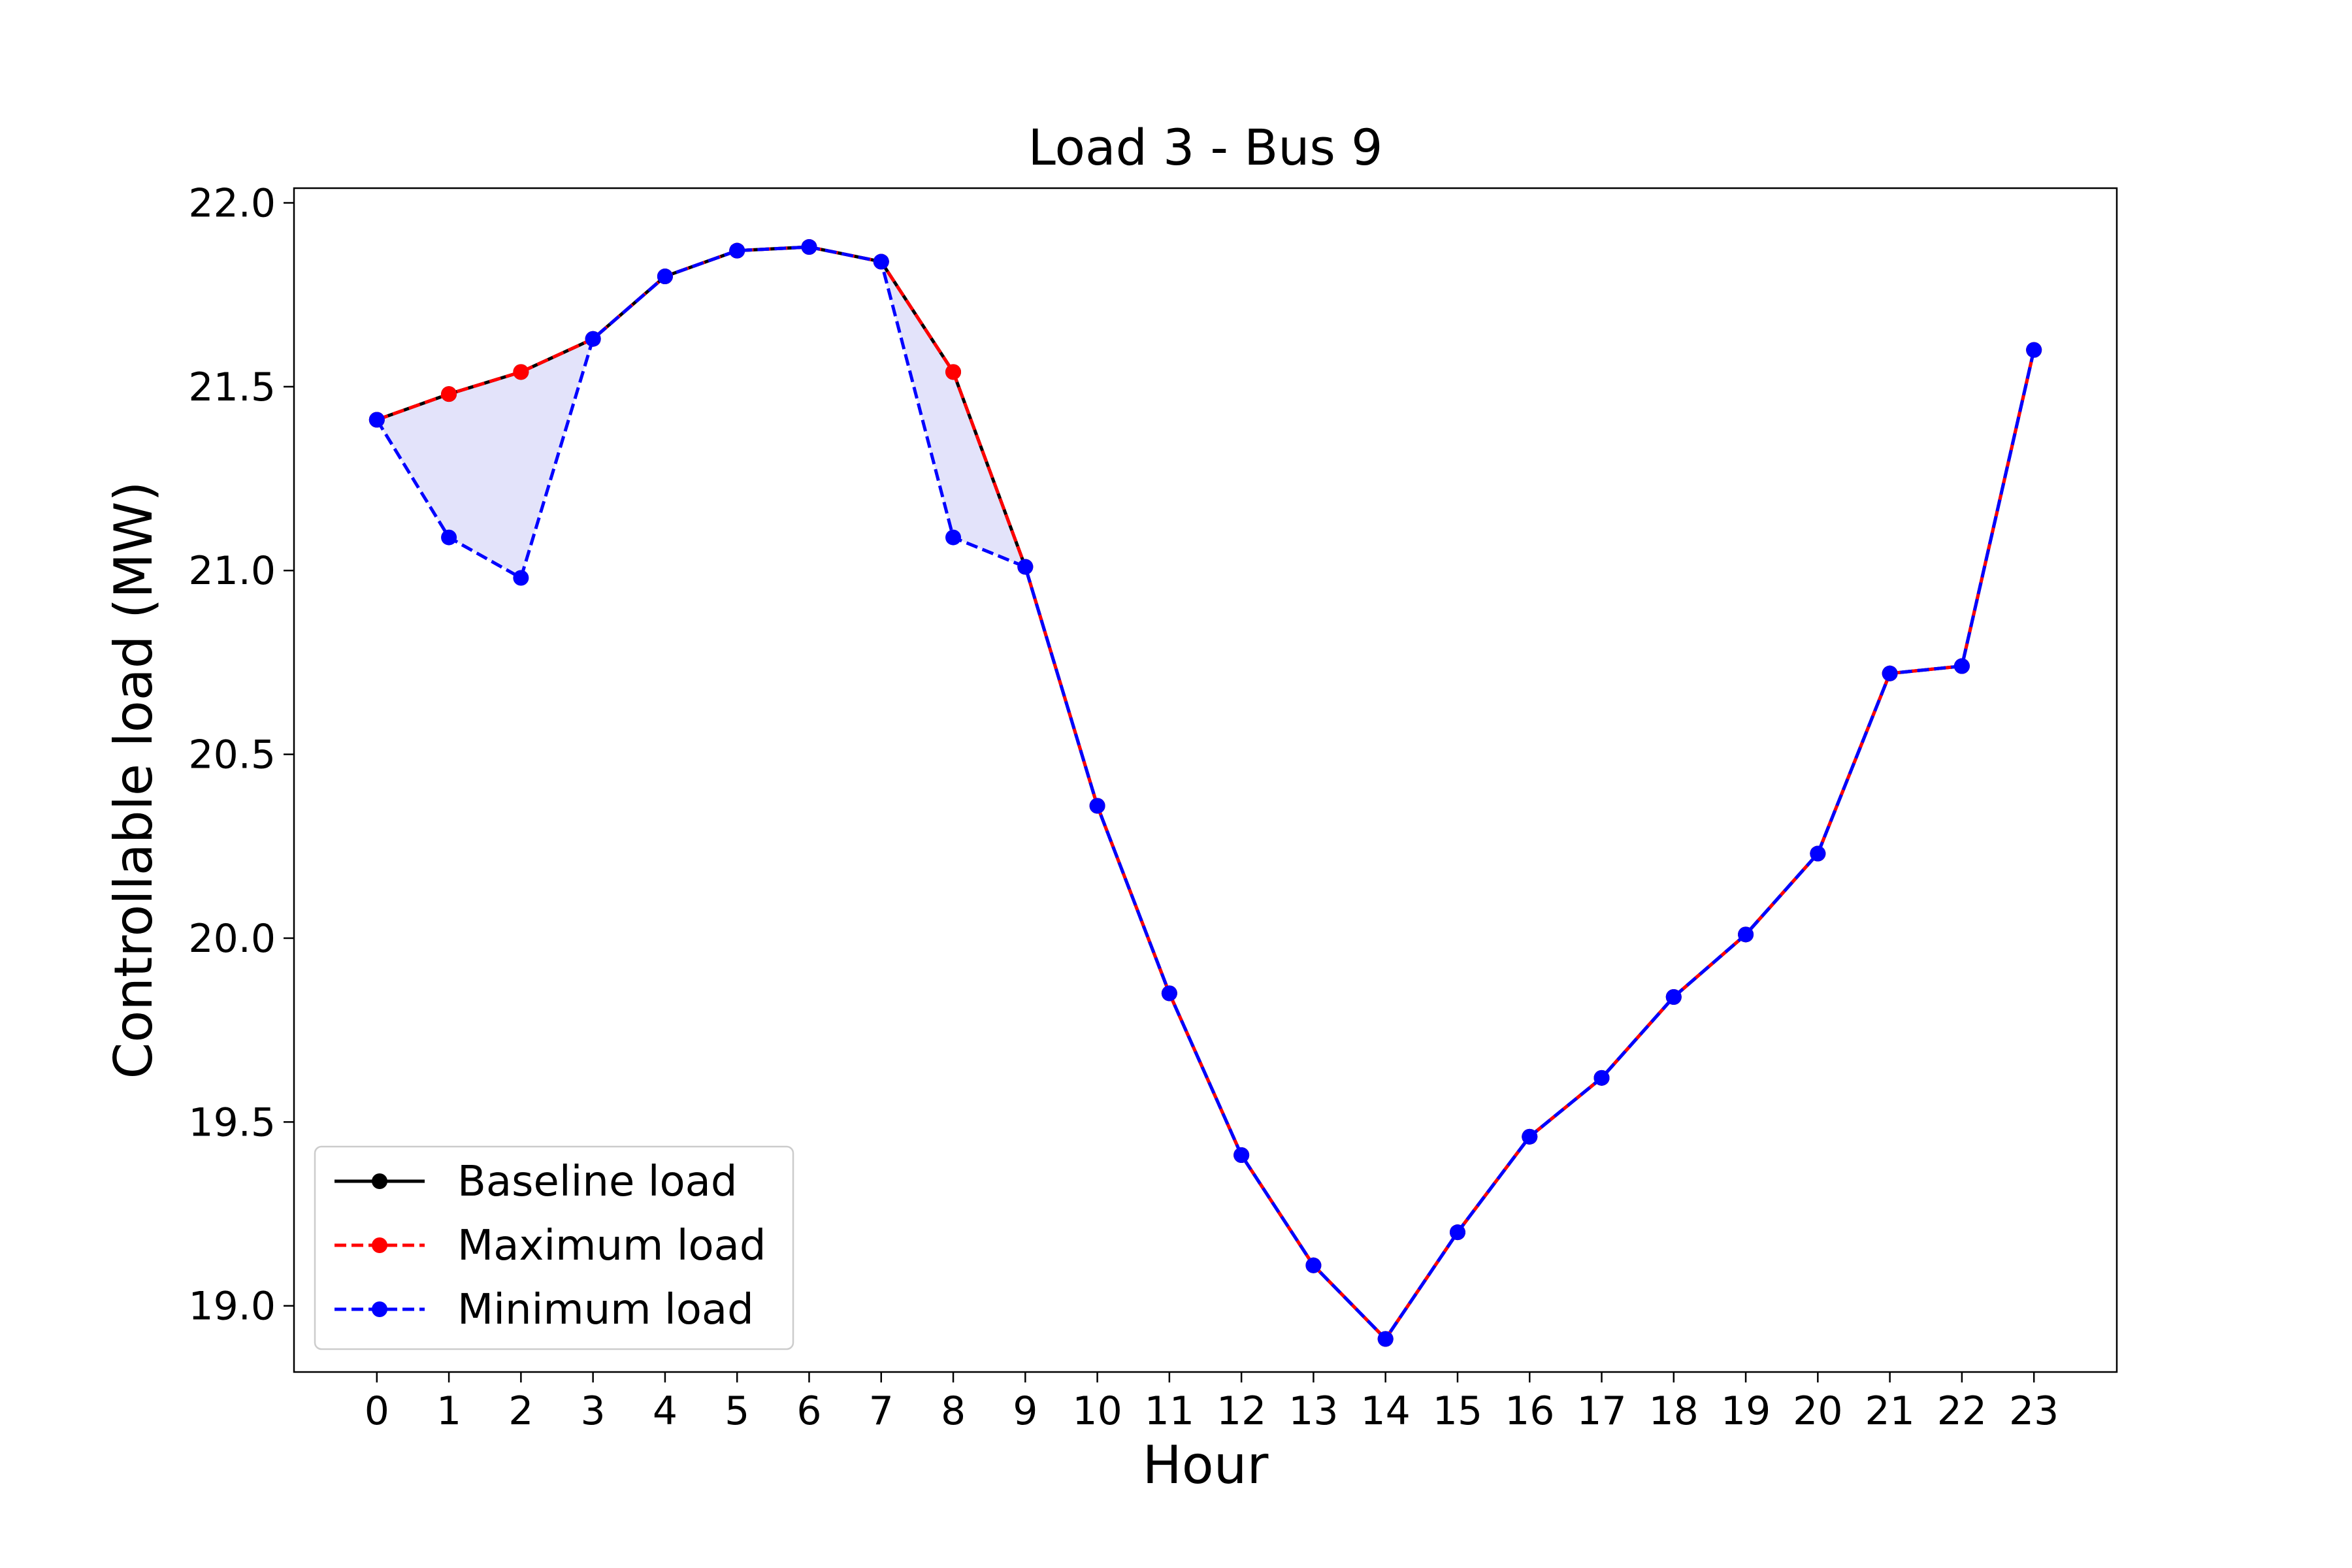  What do you see at coordinates (1386, 1411) in the screenshot?
I see `x-tick-label: 14` at bounding box center [1386, 1411].